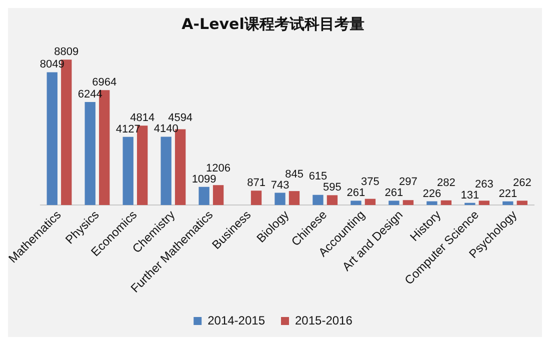  I want to click on legend-label: 2014-2015, so click(237, 320).